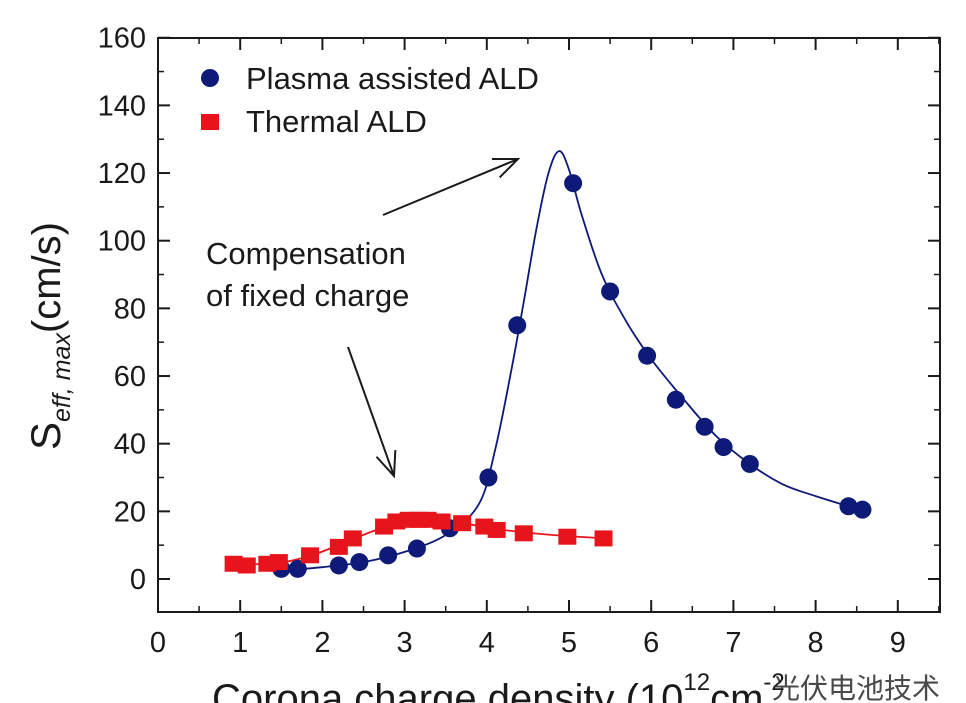  What do you see at coordinates (122, 242) in the screenshot?
I see `y-tick-label: 100` at bounding box center [122, 242].